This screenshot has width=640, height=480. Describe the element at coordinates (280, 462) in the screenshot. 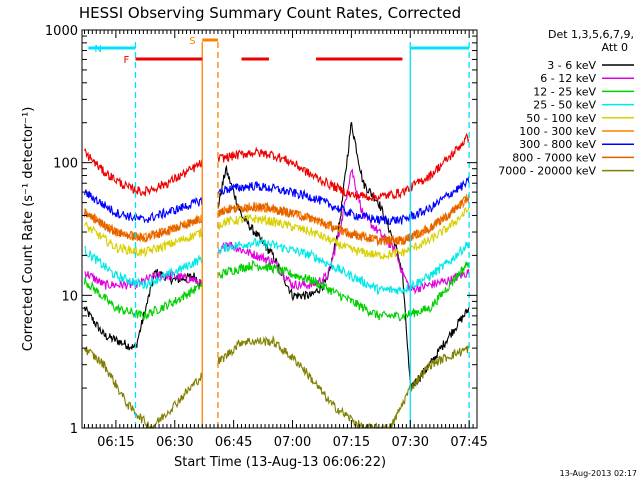

I see `x-axis-label: Start Time (13-Aug-13 06:06:22)` at that location.